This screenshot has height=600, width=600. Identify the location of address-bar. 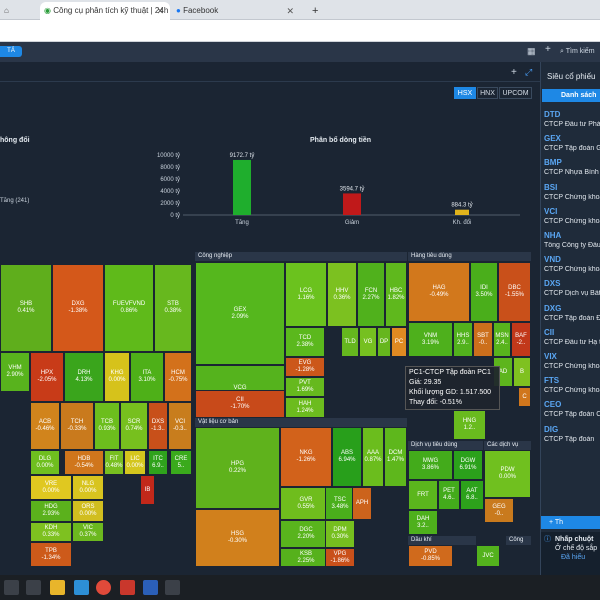
(300, 31).